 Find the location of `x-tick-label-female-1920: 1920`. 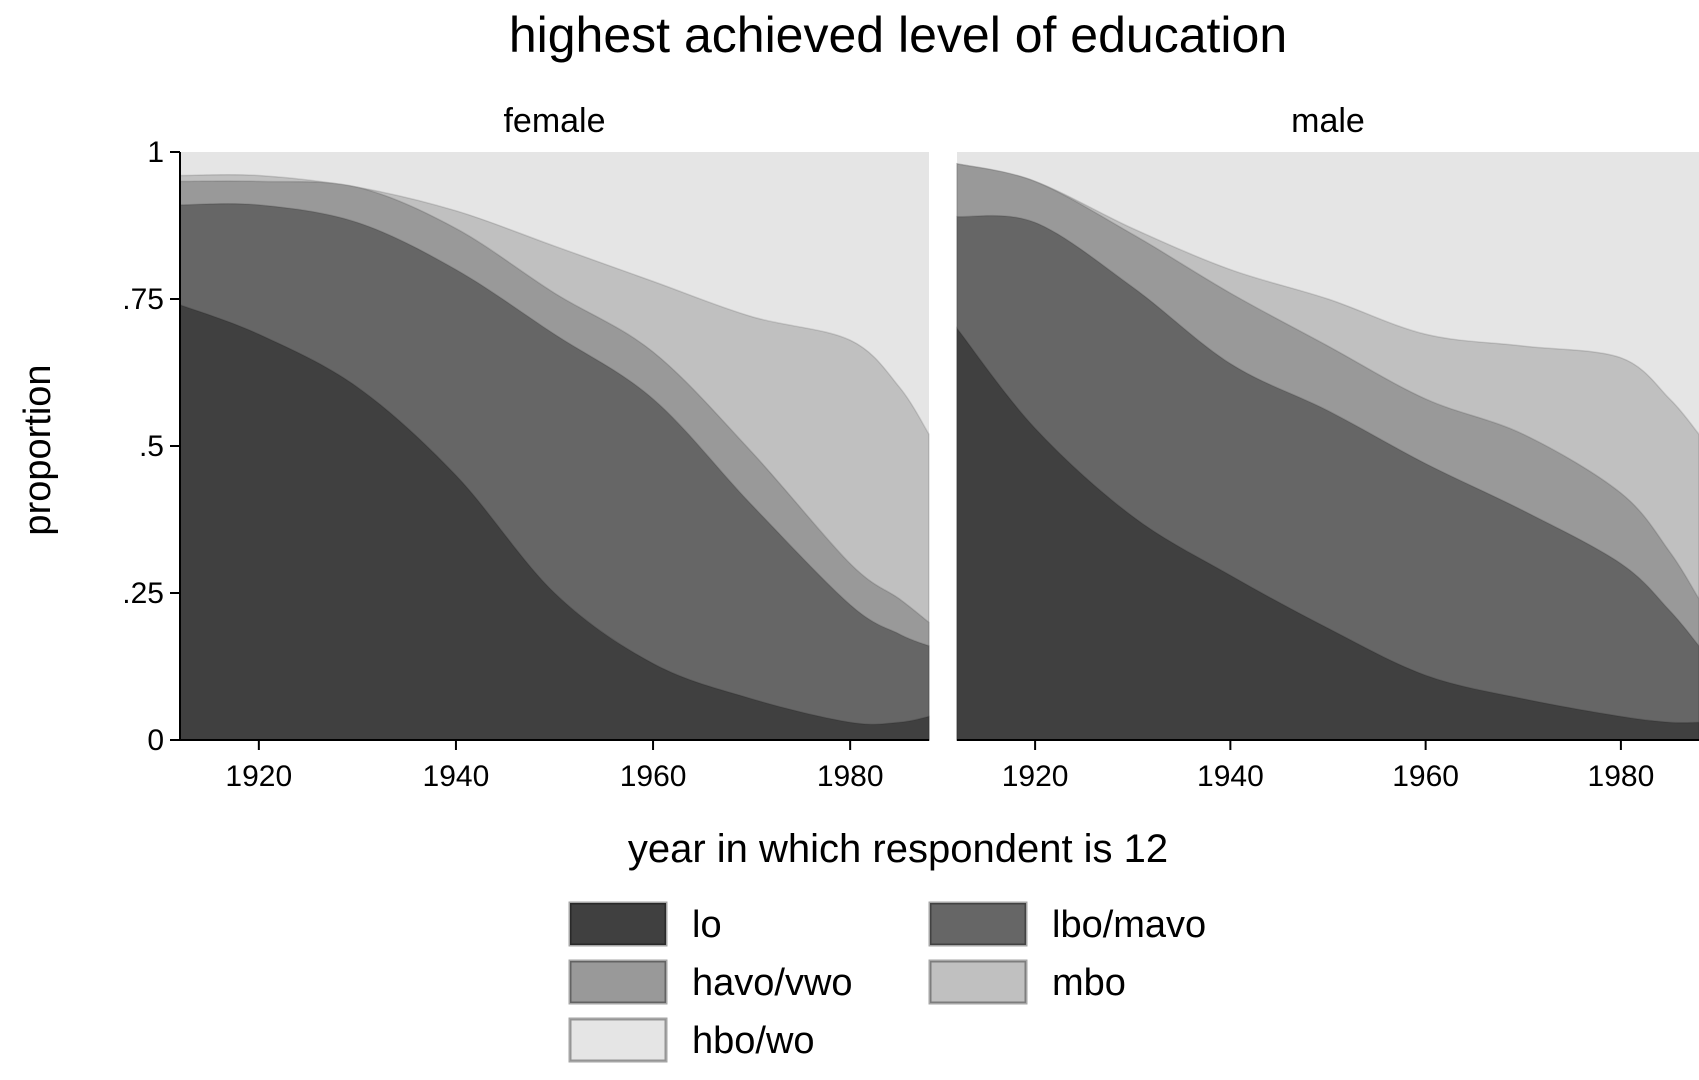

x-tick-label-female-1920: 1920 is located at coordinates (258, 776).